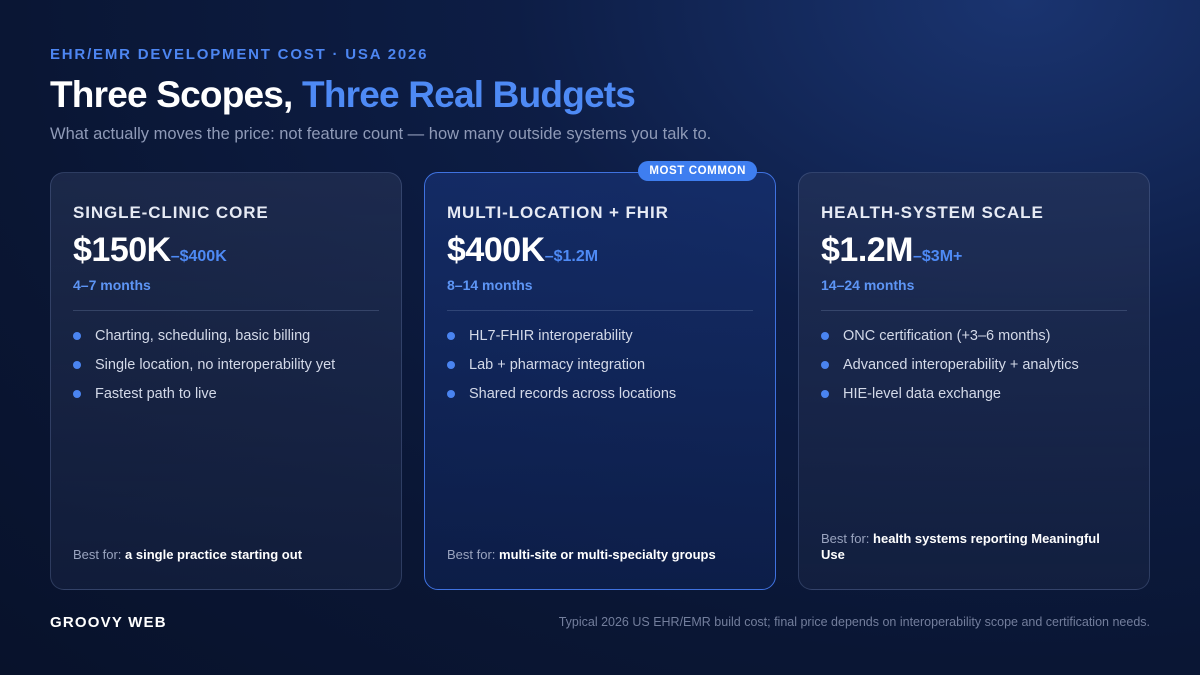 The width and height of the screenshot is (1200, 675). I want to click on best-for: Best for: a single practice starting out, so click(226, 555).